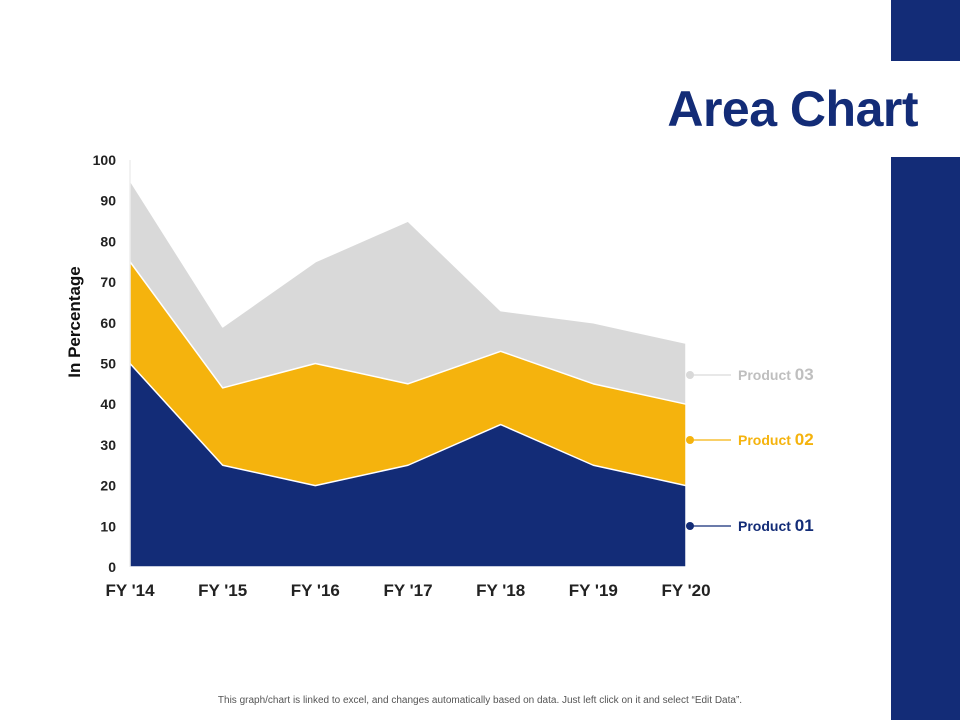 The height and width of the screenshot is (720, 960). I want to click on y-tick-label: 80, so click(108, 241).